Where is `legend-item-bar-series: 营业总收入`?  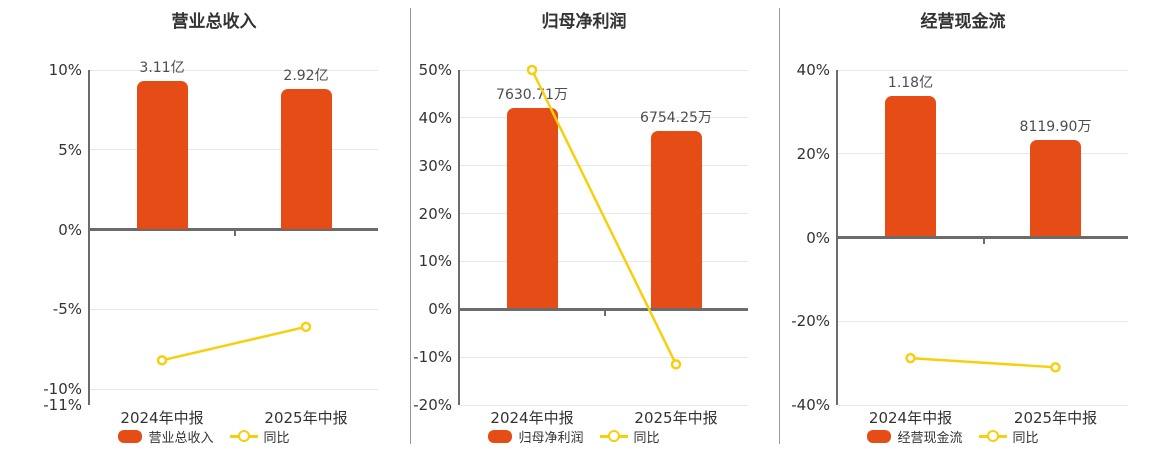 legend-item-bar-series: 营业总收入 is located at coordinates (166, 436).